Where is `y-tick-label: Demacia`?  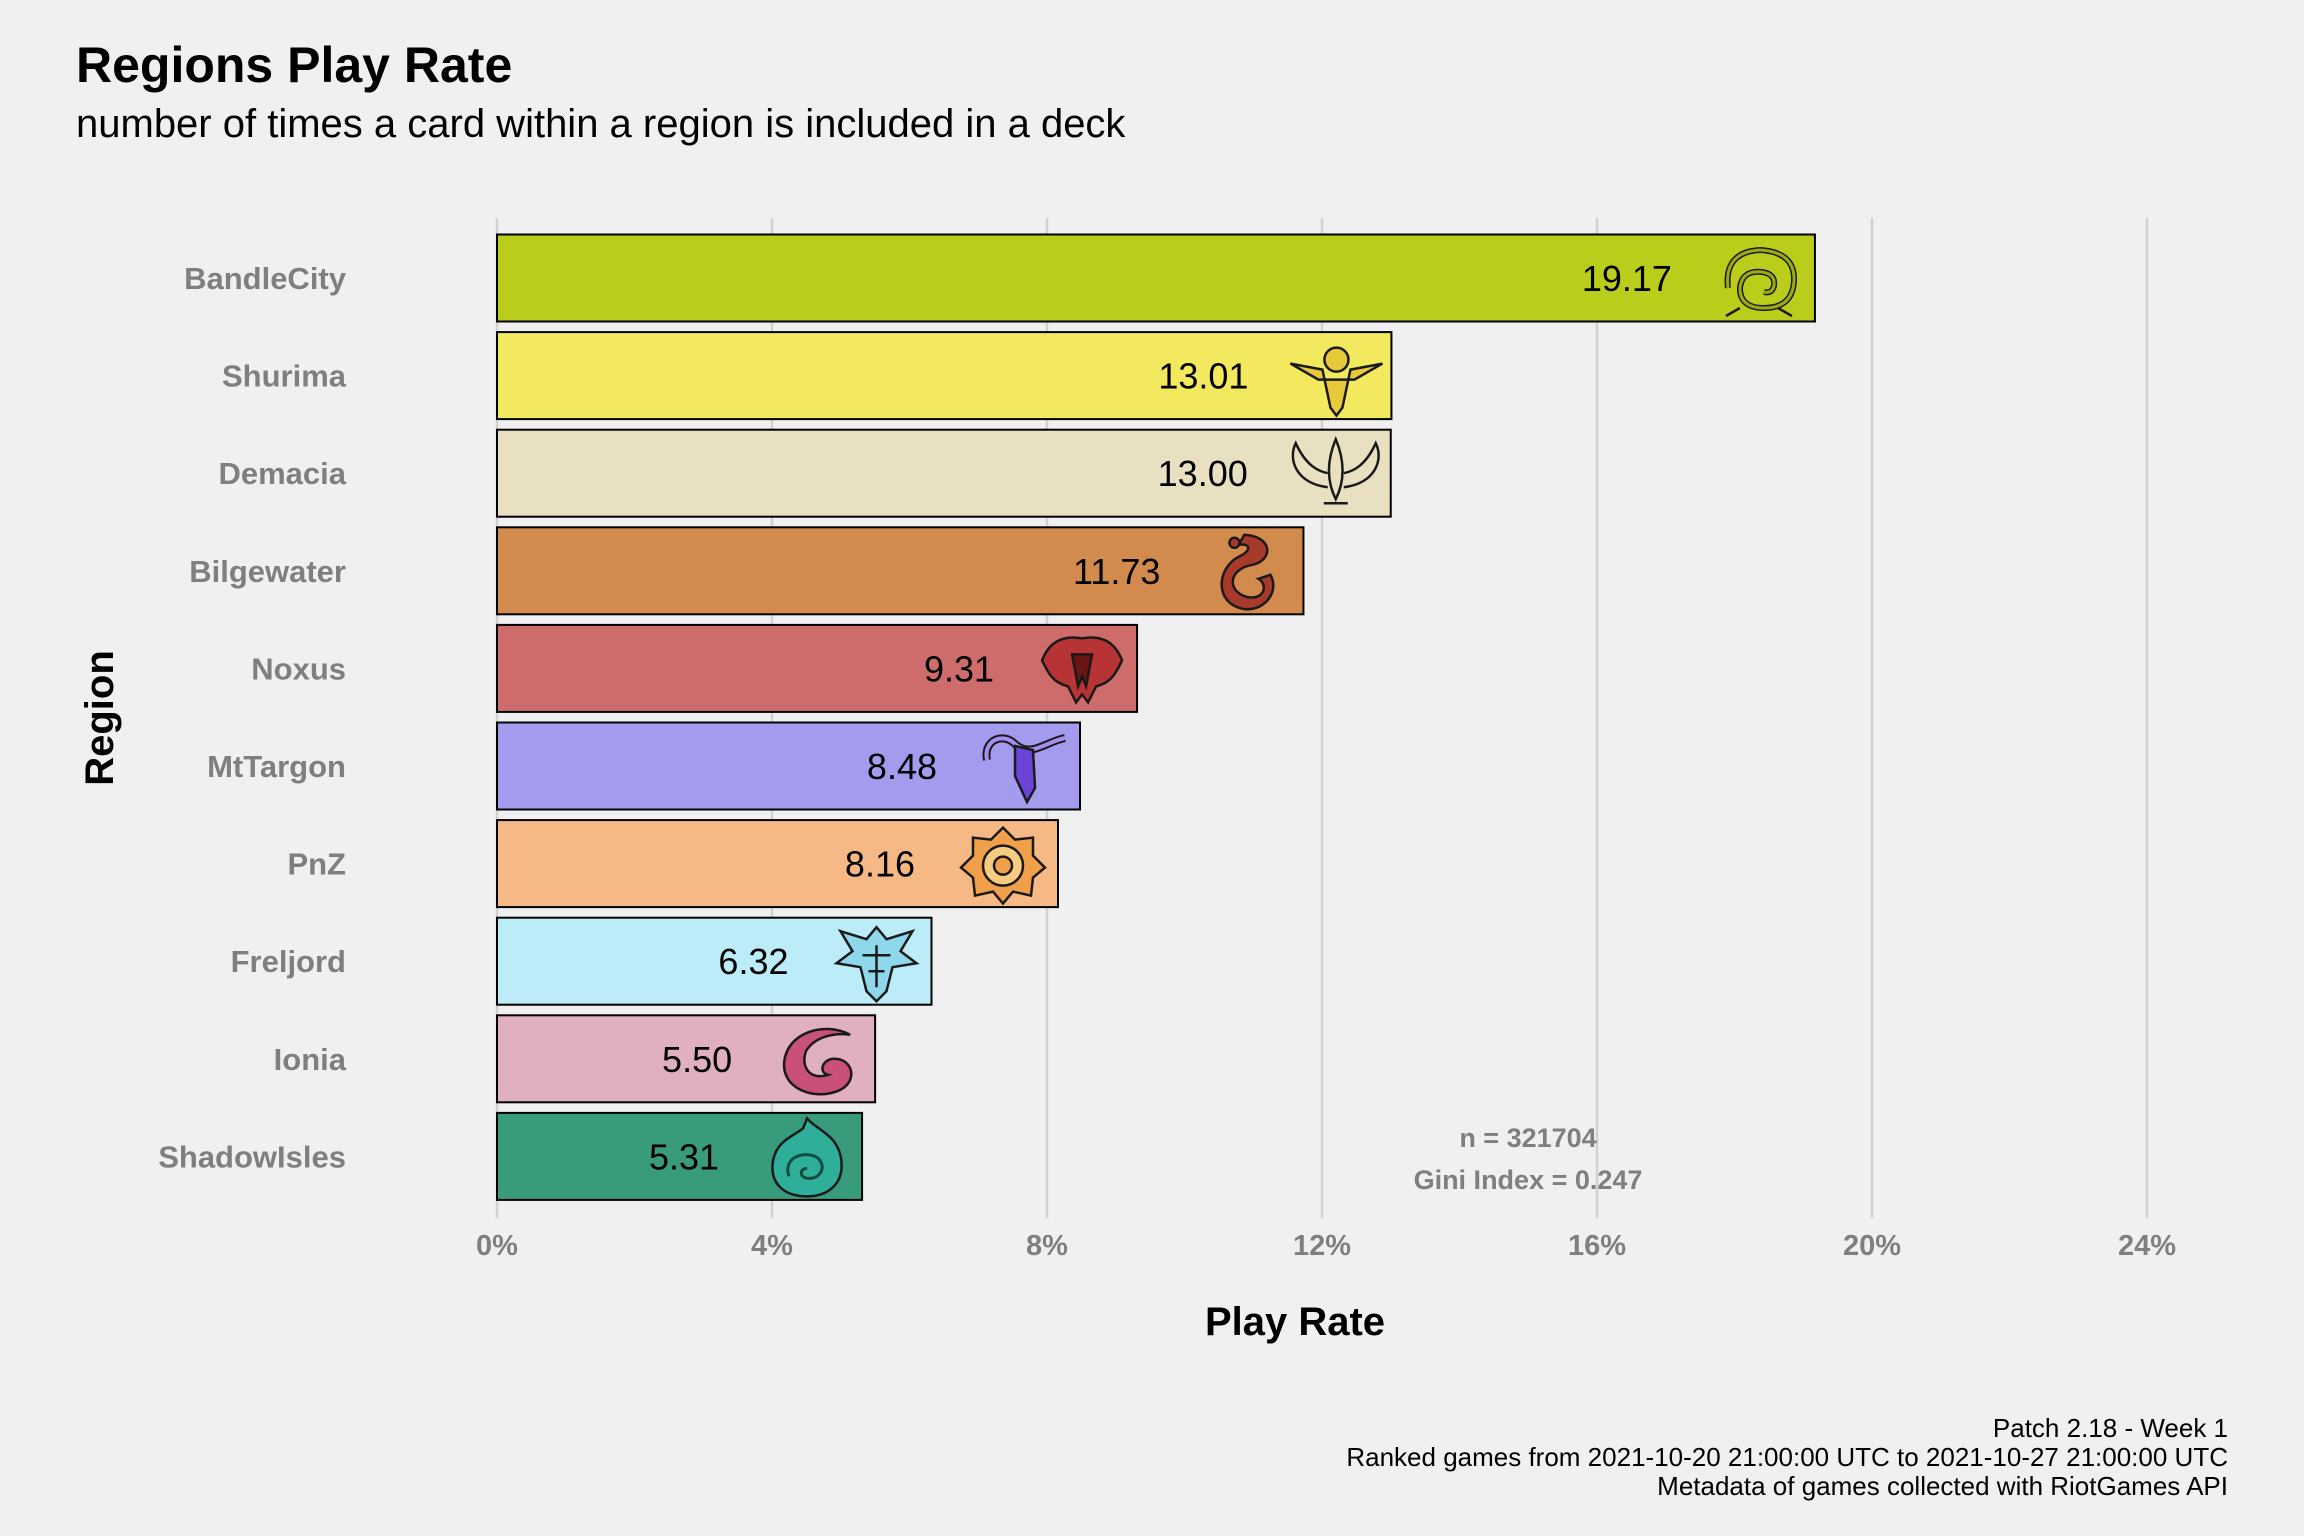
y-tick-label: Demacia is located at coordinates (282, 473).